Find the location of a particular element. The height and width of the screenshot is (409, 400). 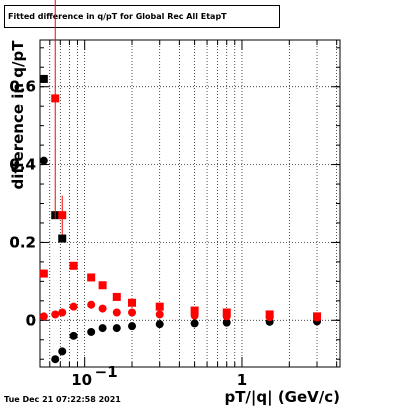

timestamp: Tue Dec 21 07:22:58 2021 is located at coordinates (62, 399).